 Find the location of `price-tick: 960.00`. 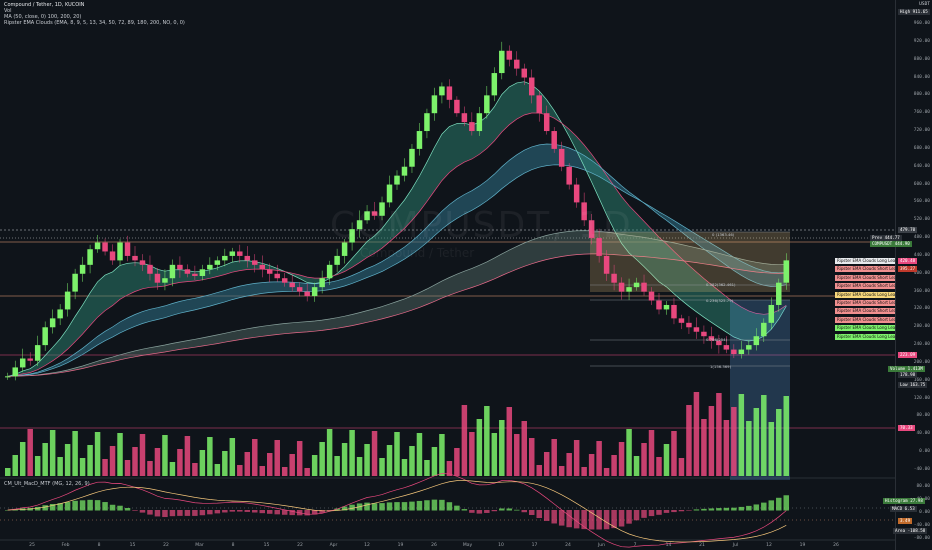

price-tick: 960.00 is located at coordinates (921, 23).